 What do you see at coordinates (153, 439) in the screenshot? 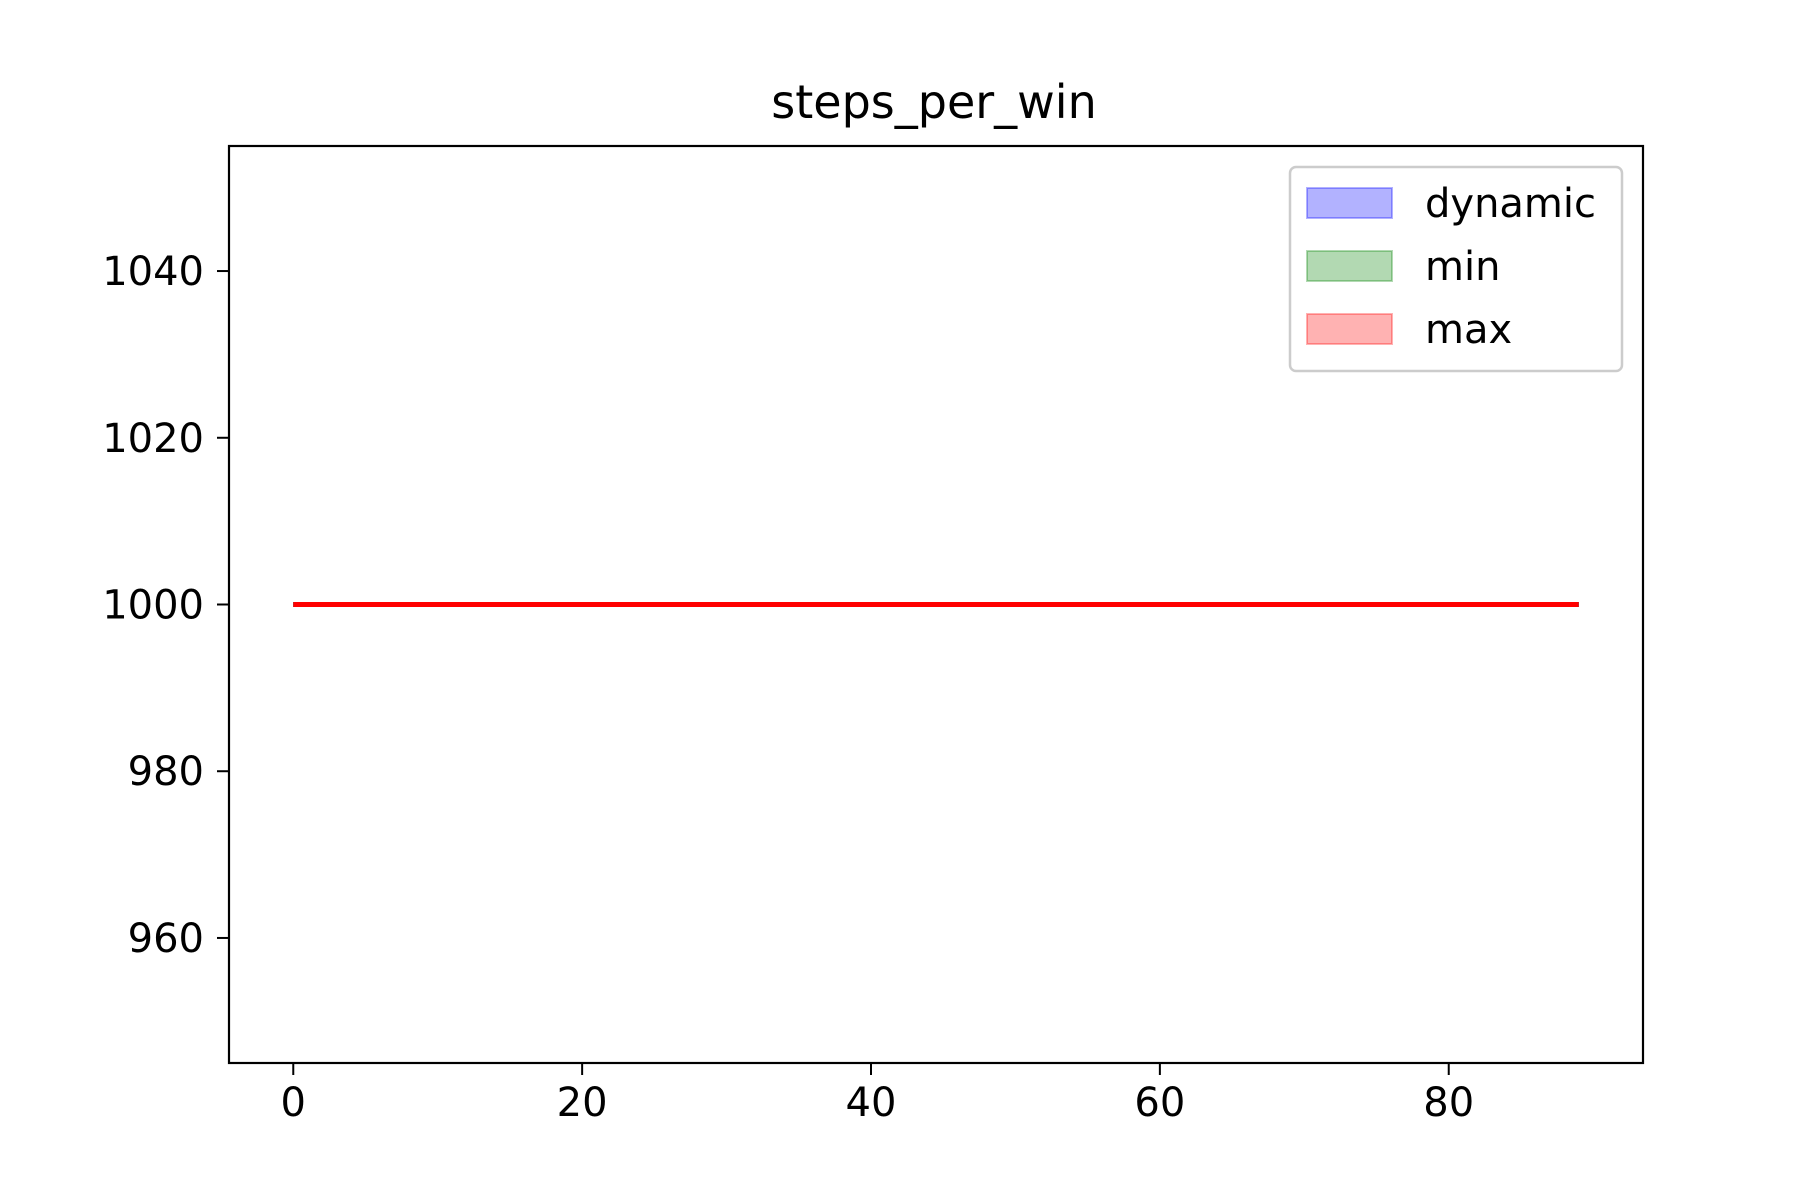
I see `y-tick-label: 1020` at bounding box center [153, 439].